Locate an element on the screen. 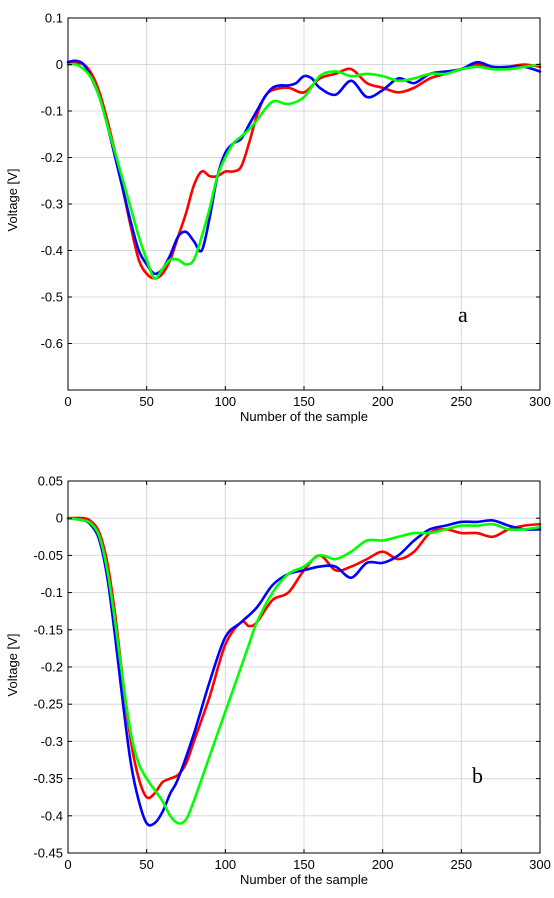  y-tick-label: -0.35 is located at coordinates (48, 778).